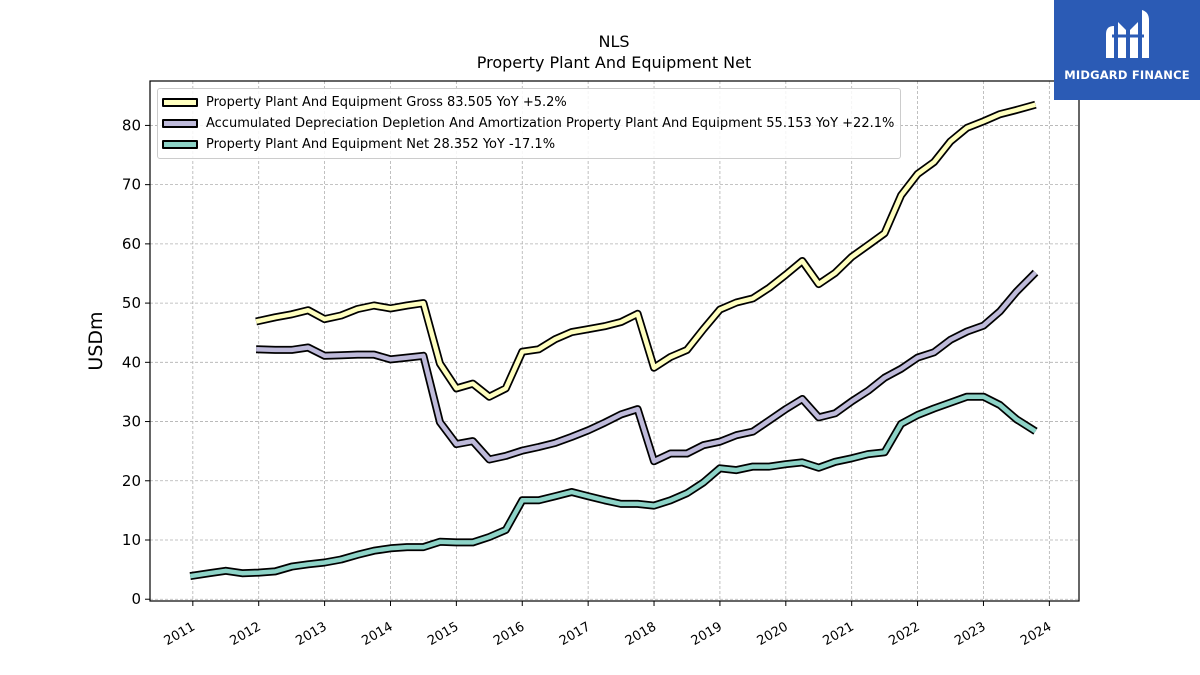 This screenshot has height=675, width=1200. Describe the element at coordinates (180, 102) in the screenshot. I see `legend-swatch-gross` at that location.